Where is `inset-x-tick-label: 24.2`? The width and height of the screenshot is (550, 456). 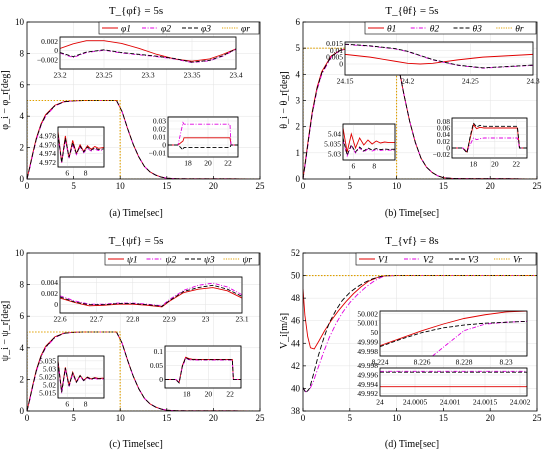
inset-x-tick-label: 24.2 is located at coordinates (407, 81).